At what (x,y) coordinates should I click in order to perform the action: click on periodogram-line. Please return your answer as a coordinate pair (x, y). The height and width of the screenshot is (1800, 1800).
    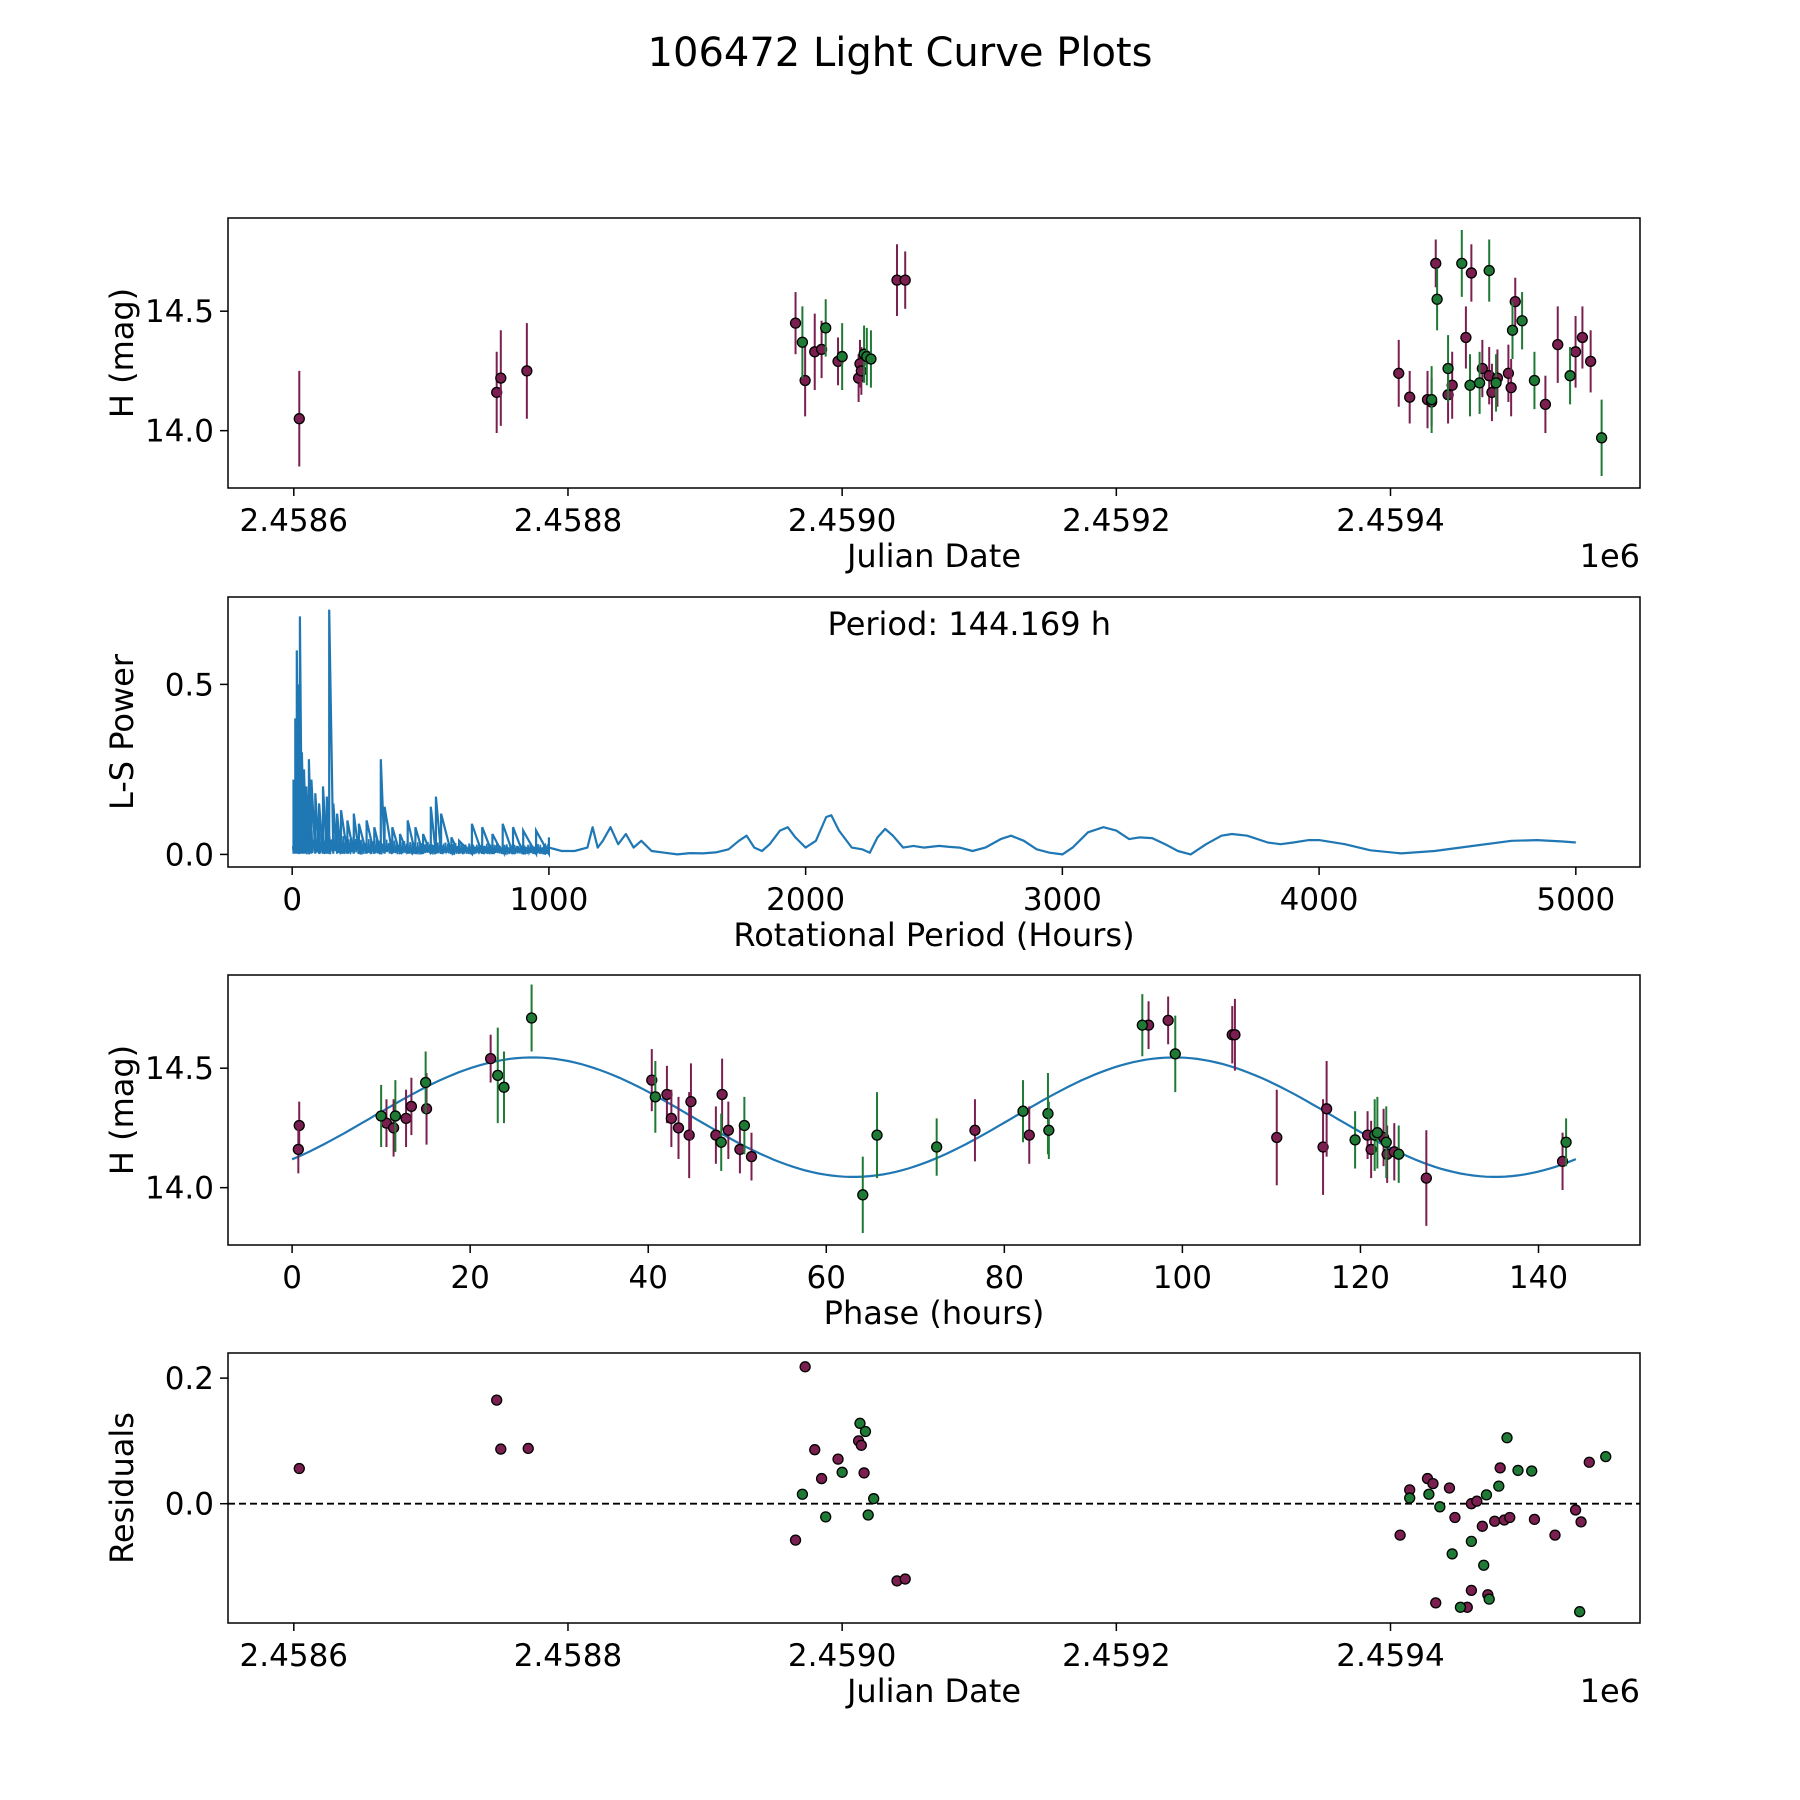
    Looking at the image, I should click on (1062, 835).